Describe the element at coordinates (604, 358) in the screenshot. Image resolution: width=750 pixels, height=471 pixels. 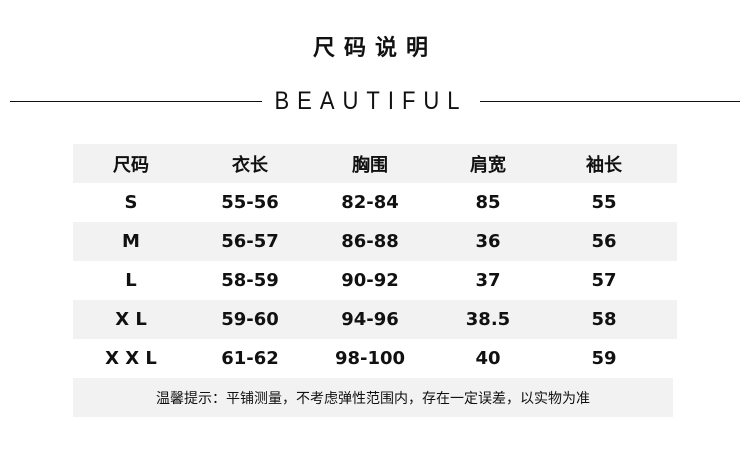
I see `table-cell: 59` at that location.